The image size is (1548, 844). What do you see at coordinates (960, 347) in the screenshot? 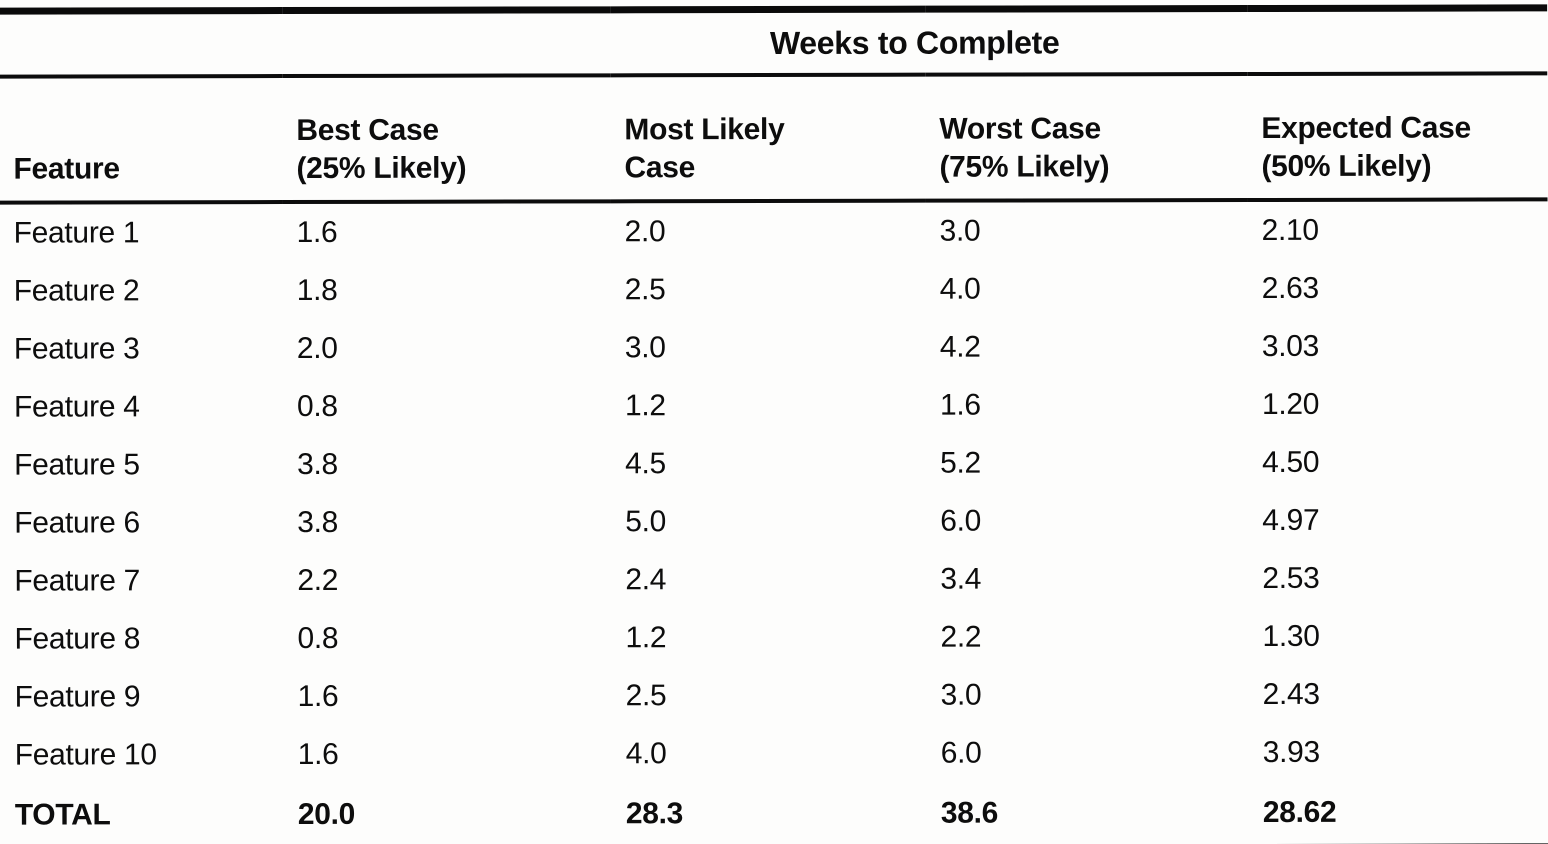
I see `worst-case-cell: 4.2` at bounding box center [960, 347].